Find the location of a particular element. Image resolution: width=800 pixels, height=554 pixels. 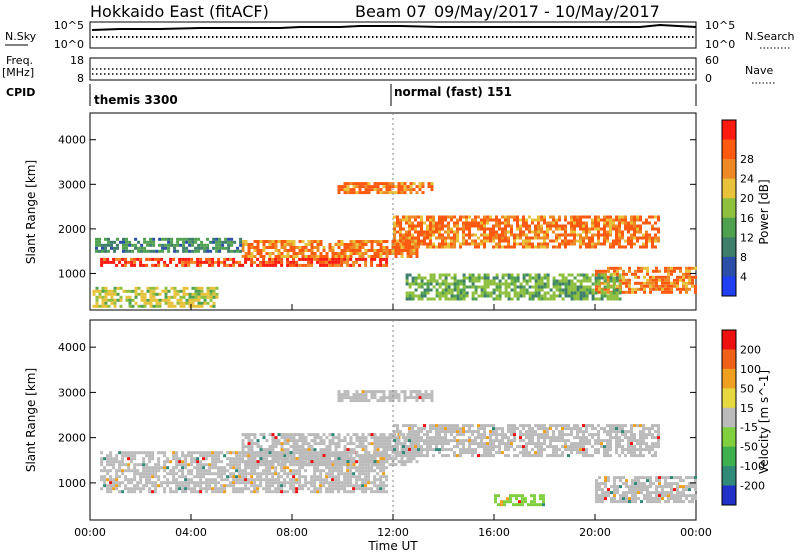

colorbar-segment is located at coordinates (729, 227).